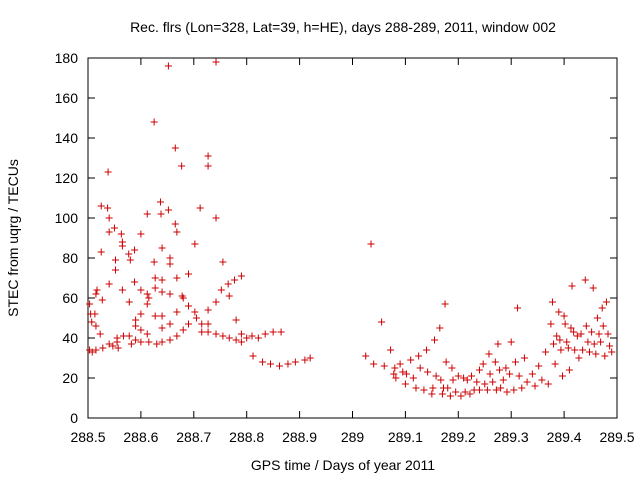 This screenshot has width=640, height=480. Describe the element at coordinates (246, 437) in the screenshot. I see `x-tick-label: 288.8` at that location.